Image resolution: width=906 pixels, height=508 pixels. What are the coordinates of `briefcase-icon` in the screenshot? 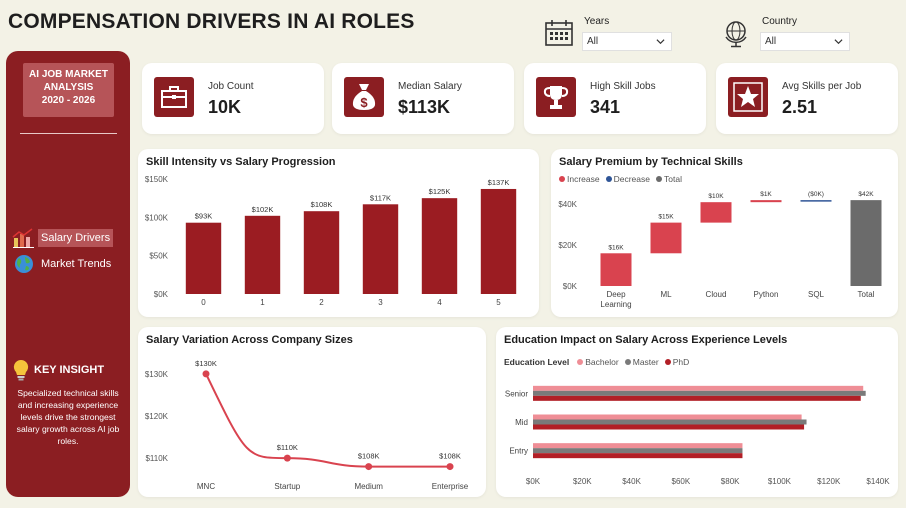 It's located at (174, 97).